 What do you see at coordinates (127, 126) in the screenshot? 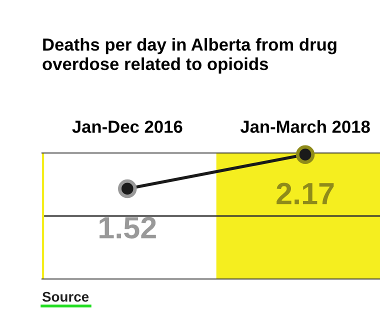
I see `x-tick-label: Jan-Dec 2016` at bounding box center [127, 126].